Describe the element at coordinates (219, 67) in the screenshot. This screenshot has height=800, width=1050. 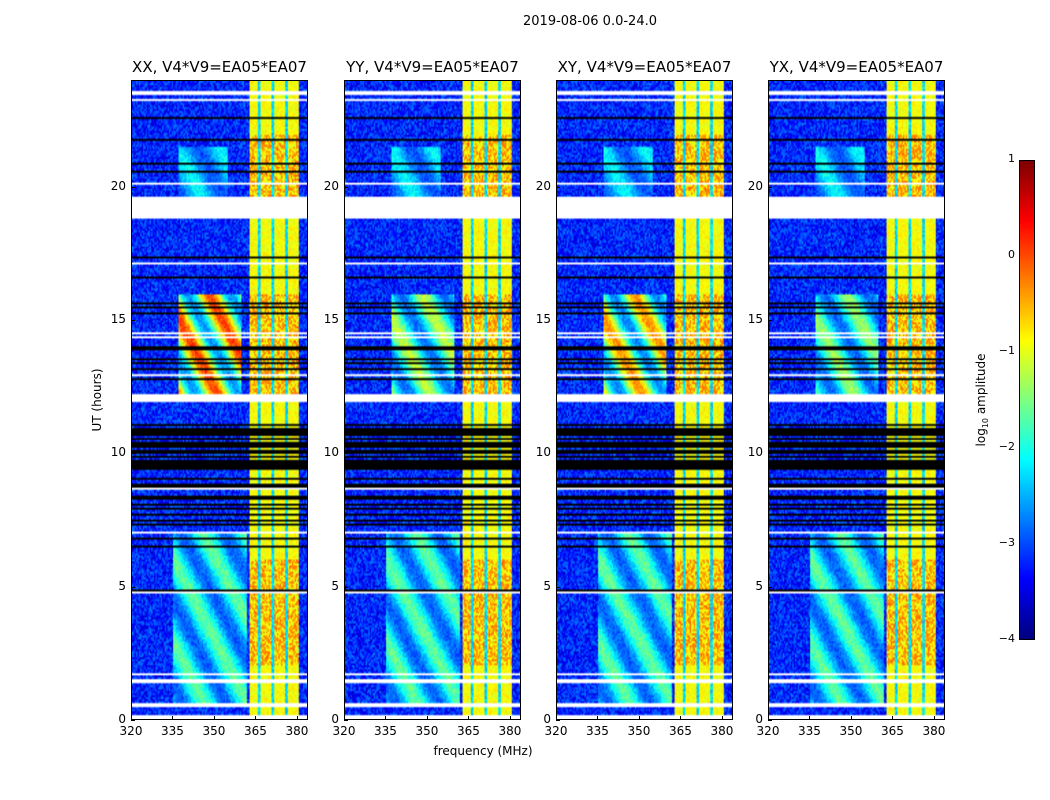
I see `panel-title-xx: XX, V4*V9=EA05*EA07` at that location.